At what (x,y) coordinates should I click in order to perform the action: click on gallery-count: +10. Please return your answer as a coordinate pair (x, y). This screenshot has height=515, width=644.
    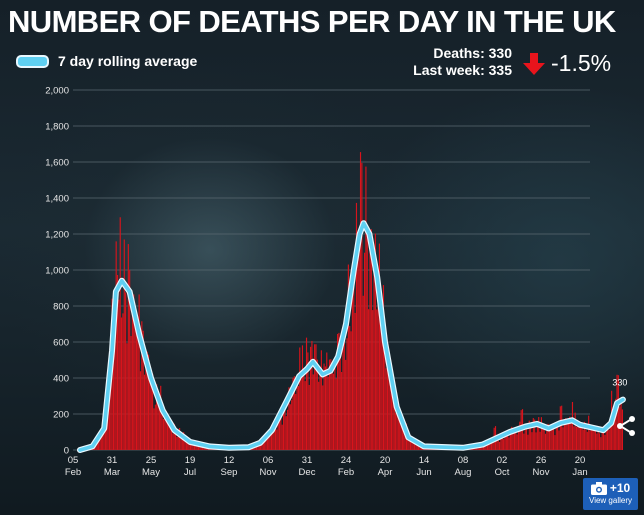
    Looking at the image, I should click on (620, 488).